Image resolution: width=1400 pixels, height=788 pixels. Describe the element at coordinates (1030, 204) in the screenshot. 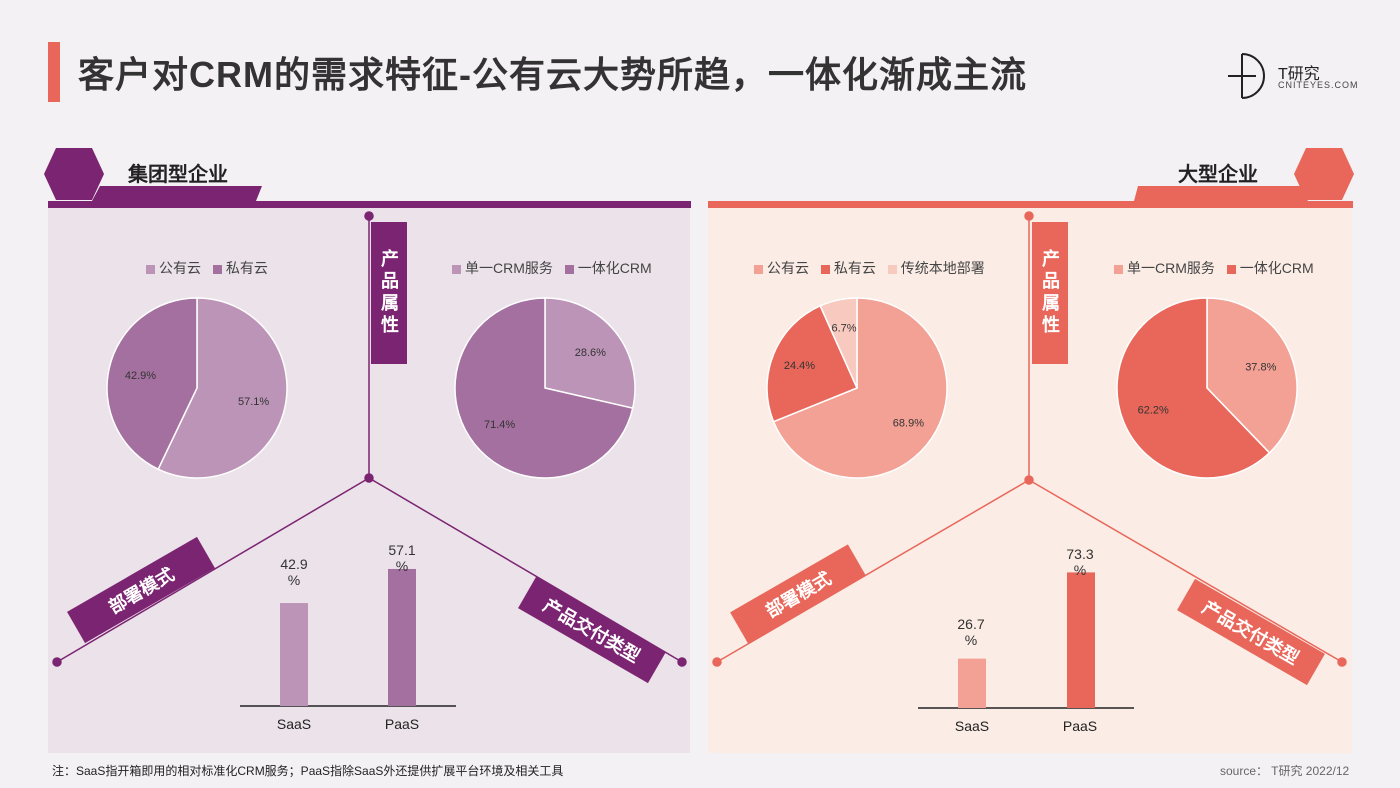

I see `right-top-rule` at that location.